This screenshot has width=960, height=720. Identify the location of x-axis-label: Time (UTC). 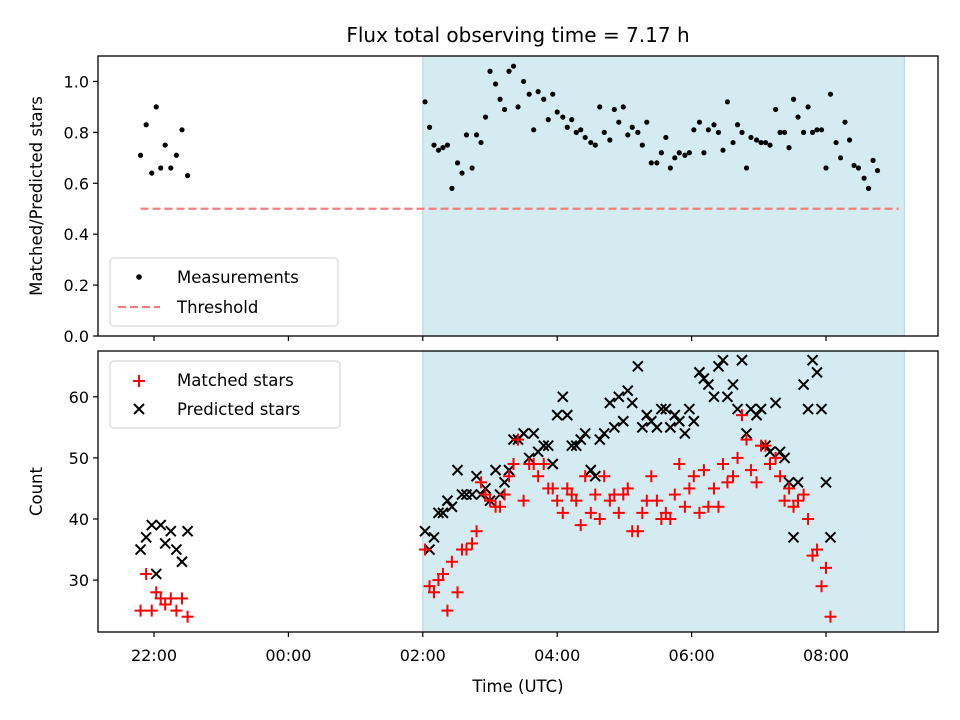
(517, 686).